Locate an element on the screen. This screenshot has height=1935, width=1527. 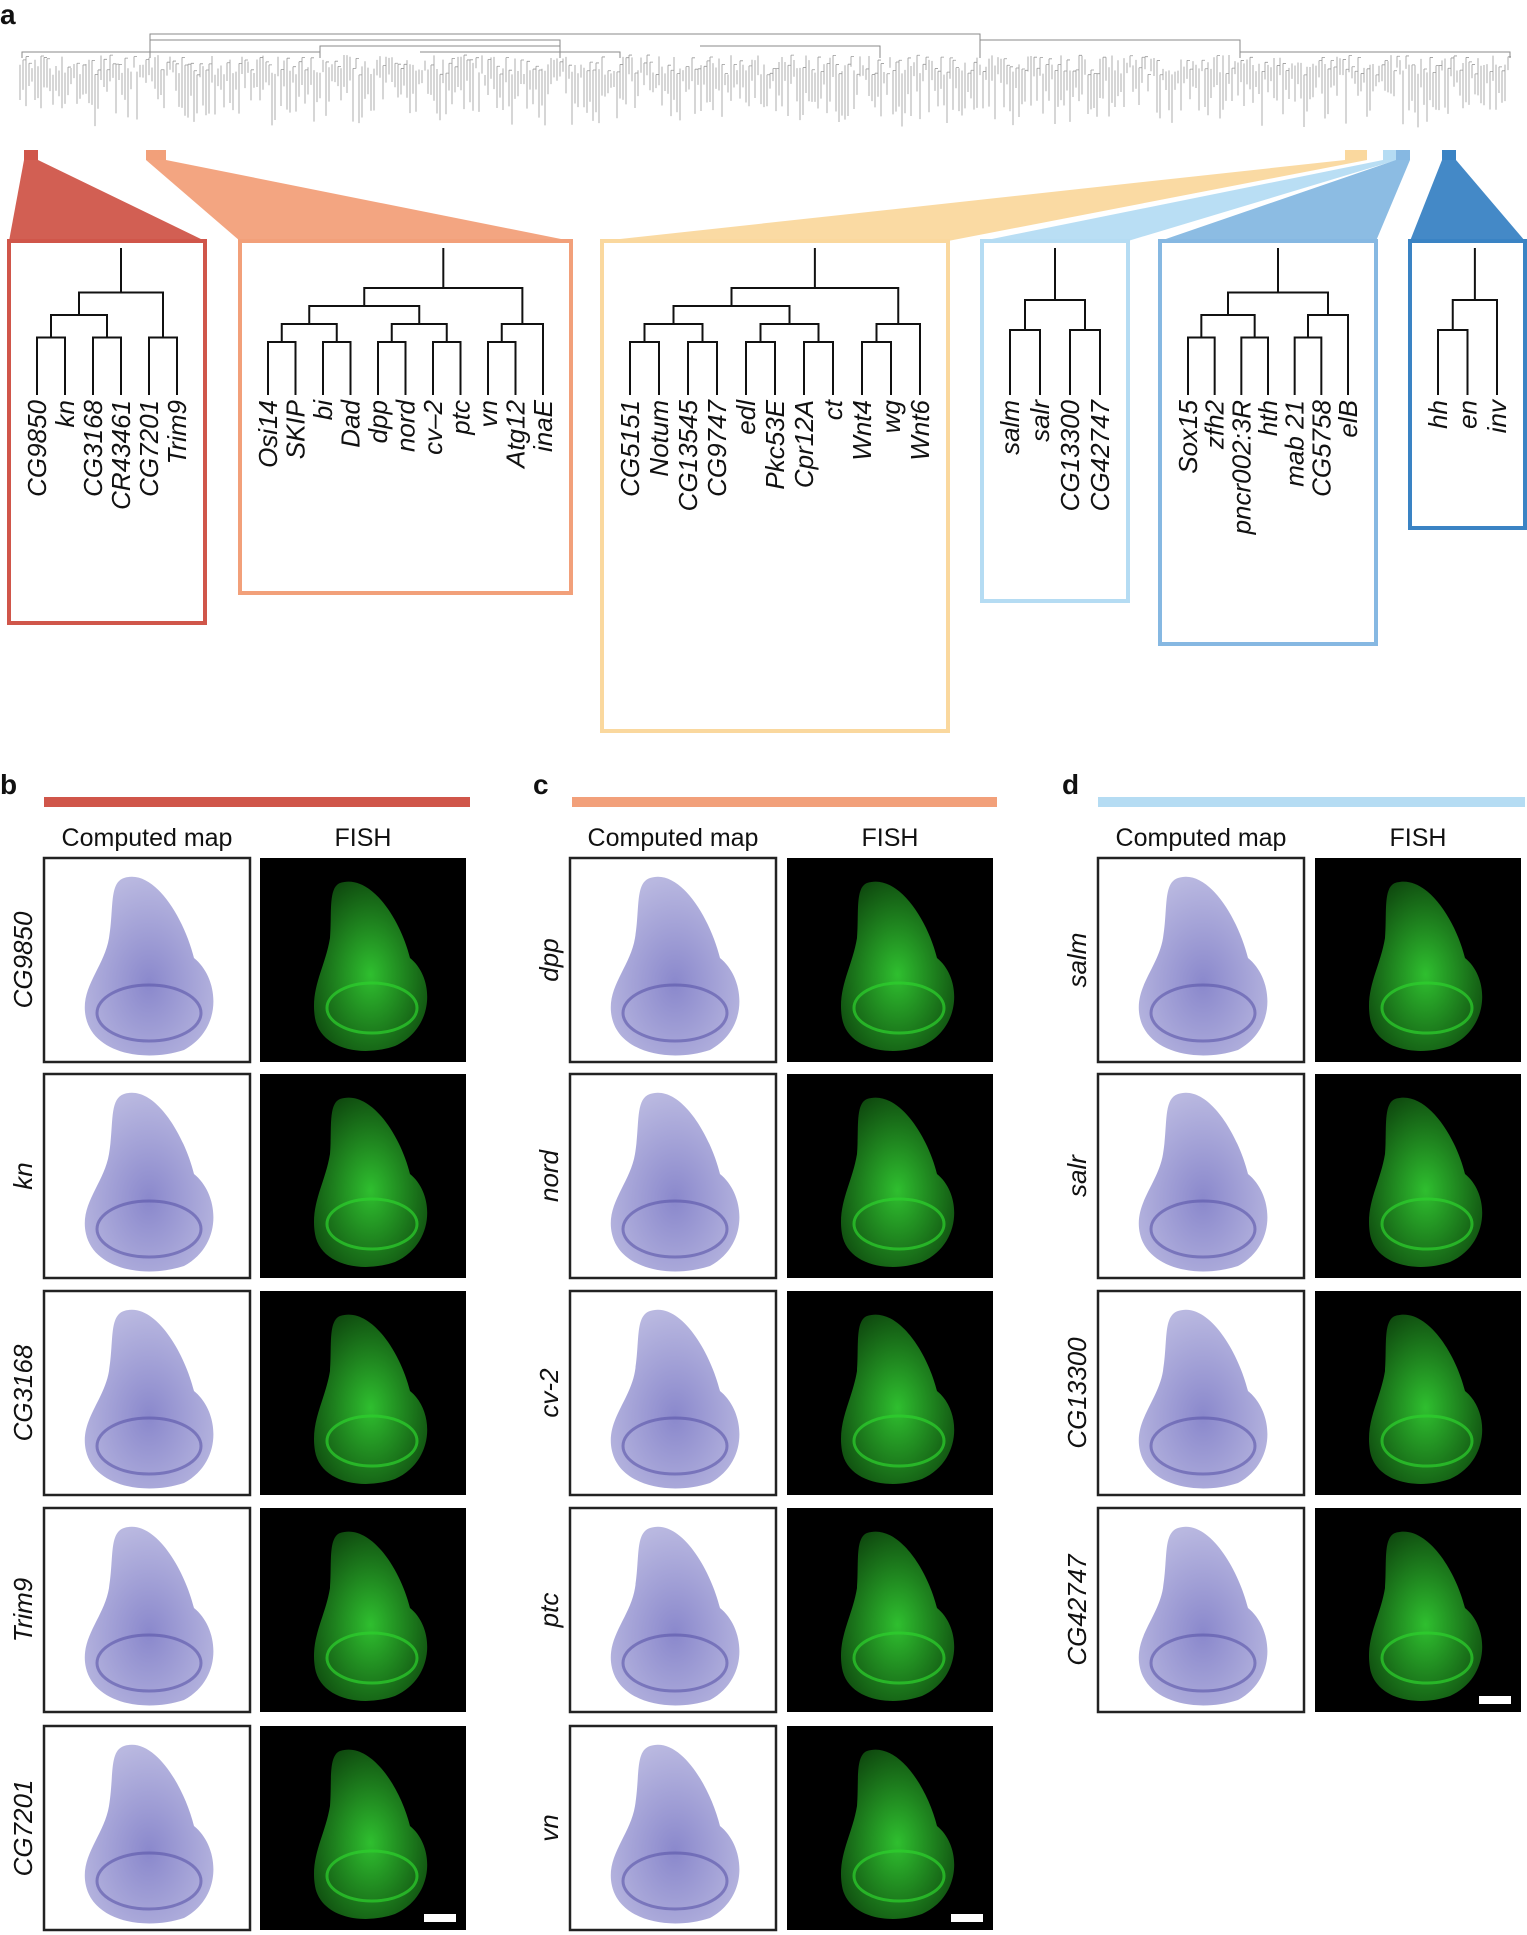
panel-label-d: d is located at coordinates (1070, 784).